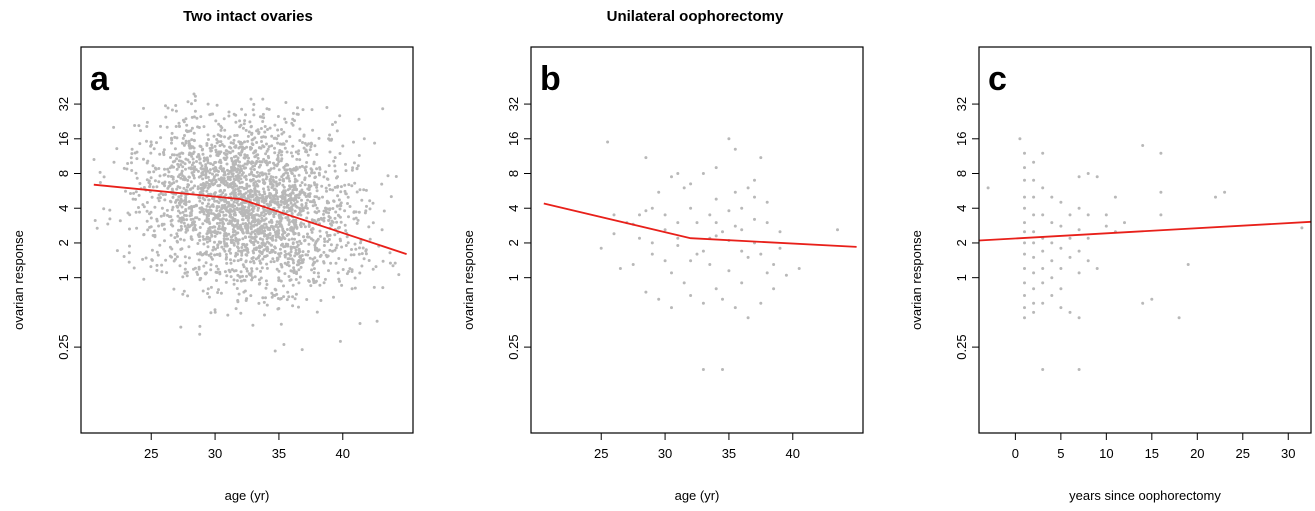 Image resolution: width=1315 pixels, height=511 pixels. What do you see at coordinates (179, 221) in the screenshot?
I see `point-a-1931` at bounding box center [179, 221].